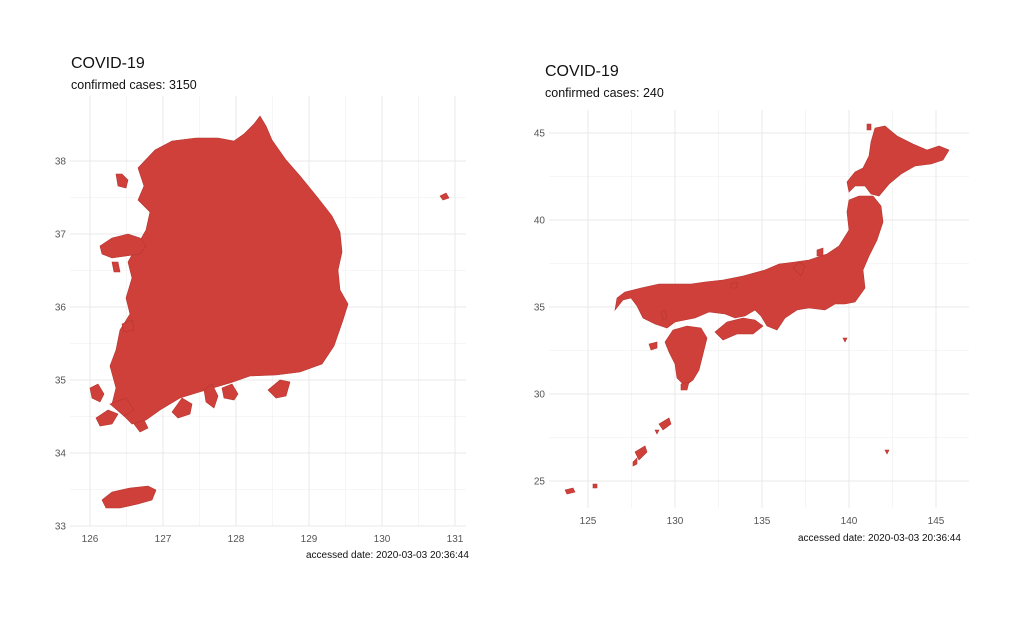  I want to click on japan-subtitle: confirmed cases: 240, so click(604, 93).